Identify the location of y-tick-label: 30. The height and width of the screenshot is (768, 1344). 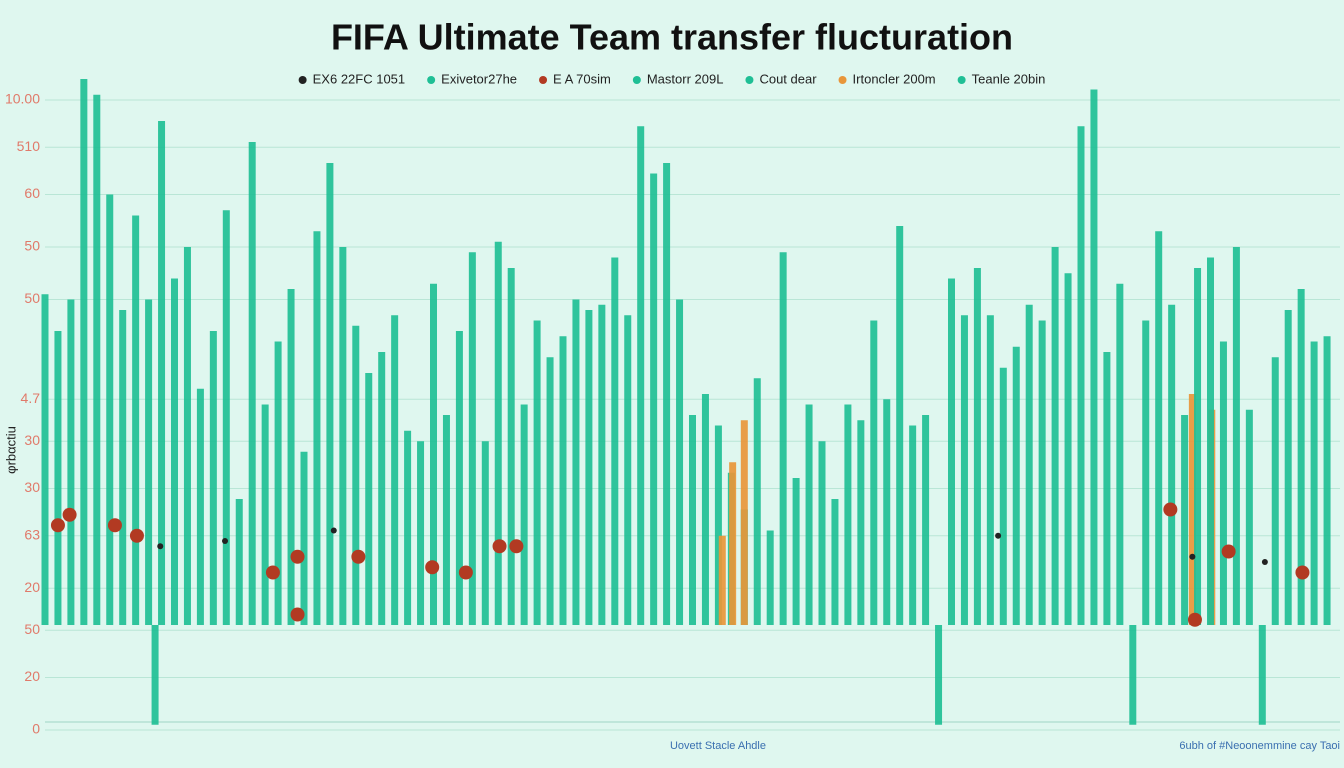
(32, 487).